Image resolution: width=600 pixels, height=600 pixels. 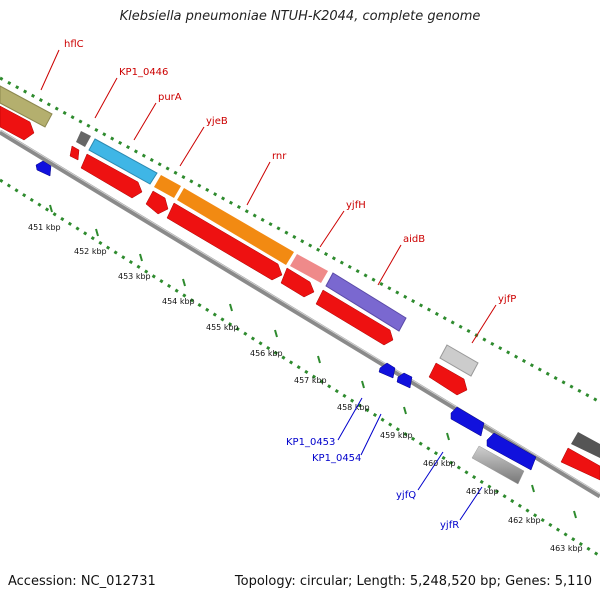 I want to click on gene-label-KP1_0446: KP1_0446, so click(x=143, y=72).